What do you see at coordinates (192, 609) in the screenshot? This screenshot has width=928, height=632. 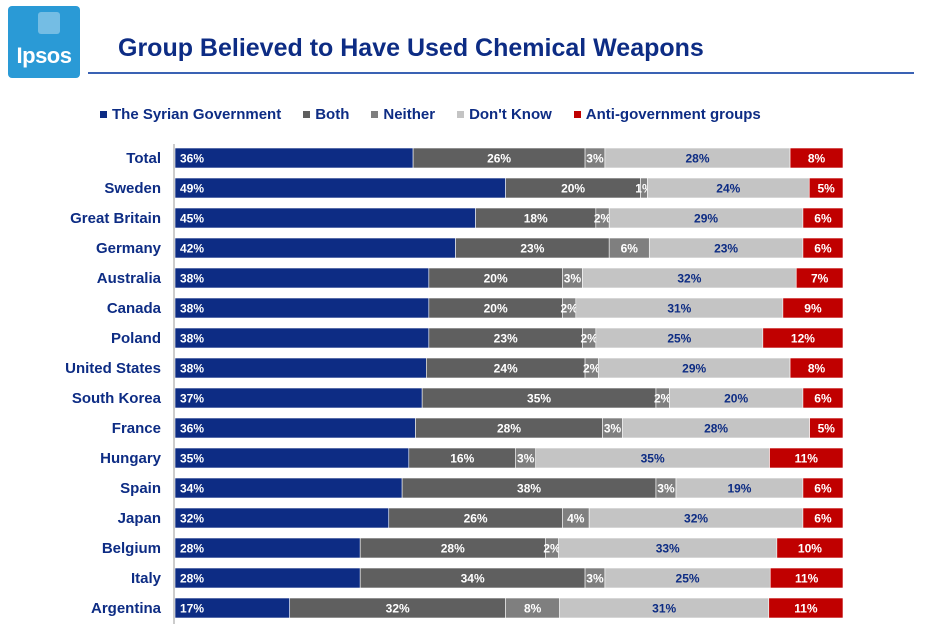 I see `data-label: 17%` at bounding box center [192, 609].